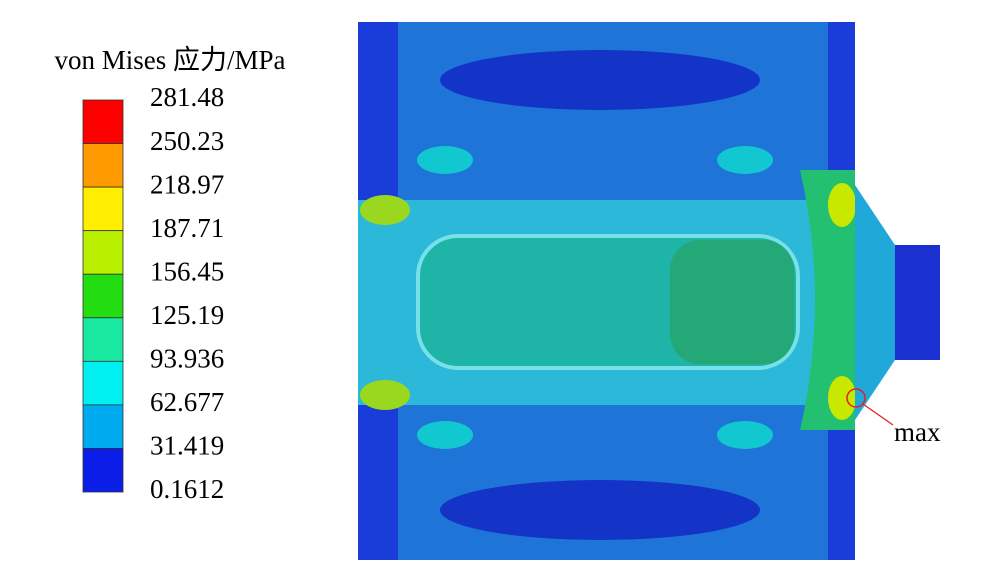  What do you see at coordinates (187, 489) in the screenshot?
I see `legend-label: 0.1612` at bounding box center [187, 489].